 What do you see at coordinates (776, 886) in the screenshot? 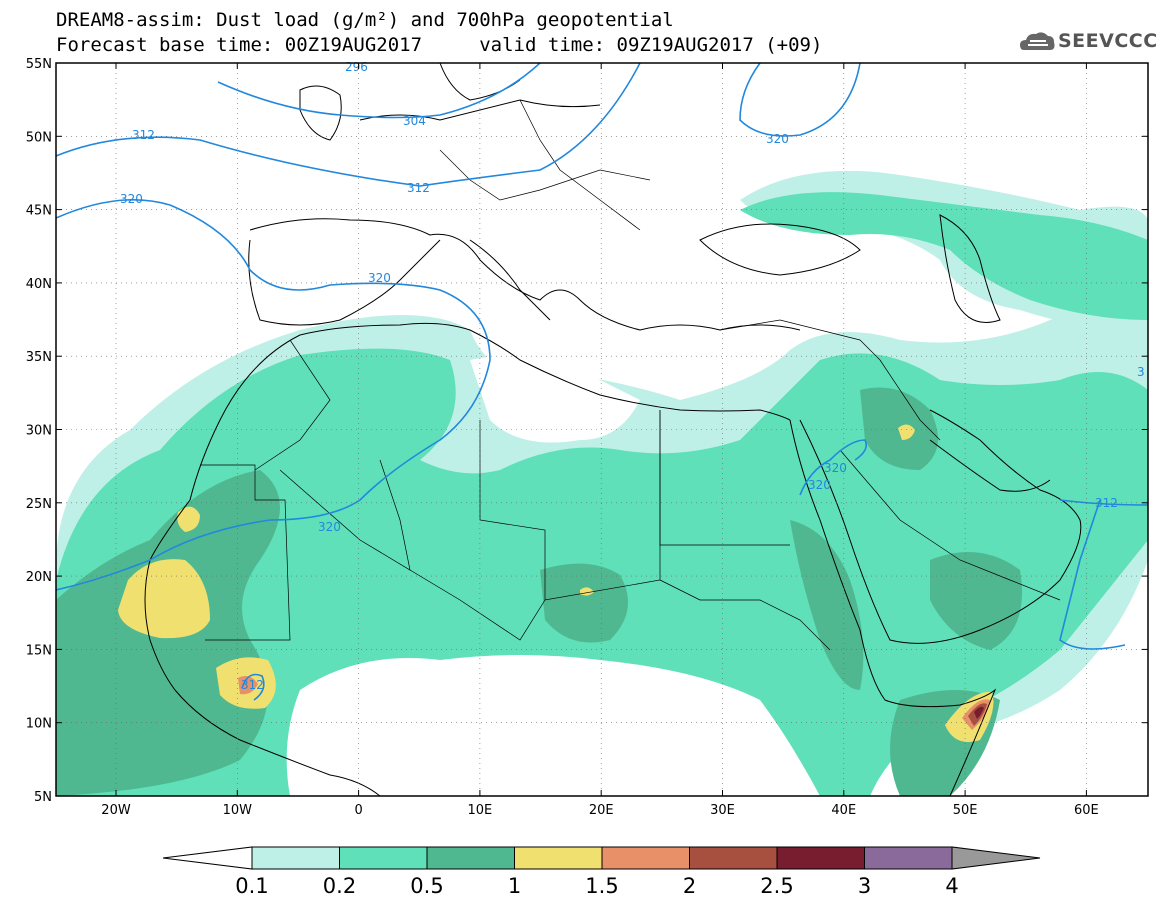
I see `colorbar-label: 2.5` at bounding box center [776, 886].